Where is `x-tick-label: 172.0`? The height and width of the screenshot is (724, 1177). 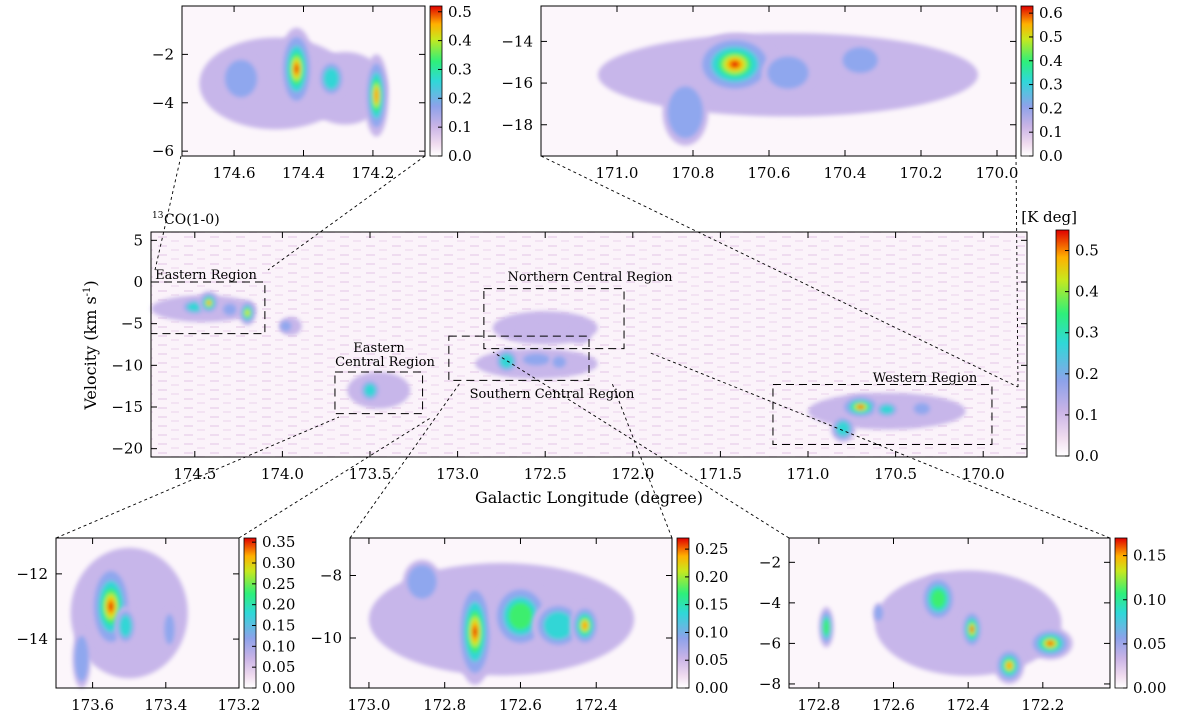 x-tick-label: 172.0 is located at coordinates (632, 474).